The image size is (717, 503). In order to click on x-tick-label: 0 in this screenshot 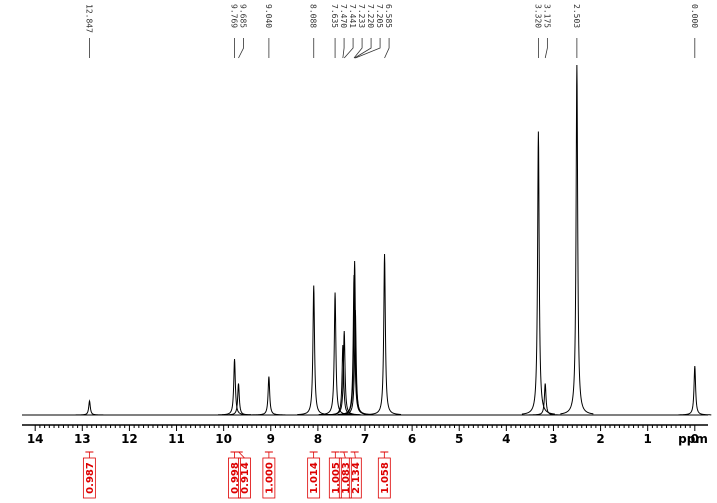, I will do `click(695, 439)`.